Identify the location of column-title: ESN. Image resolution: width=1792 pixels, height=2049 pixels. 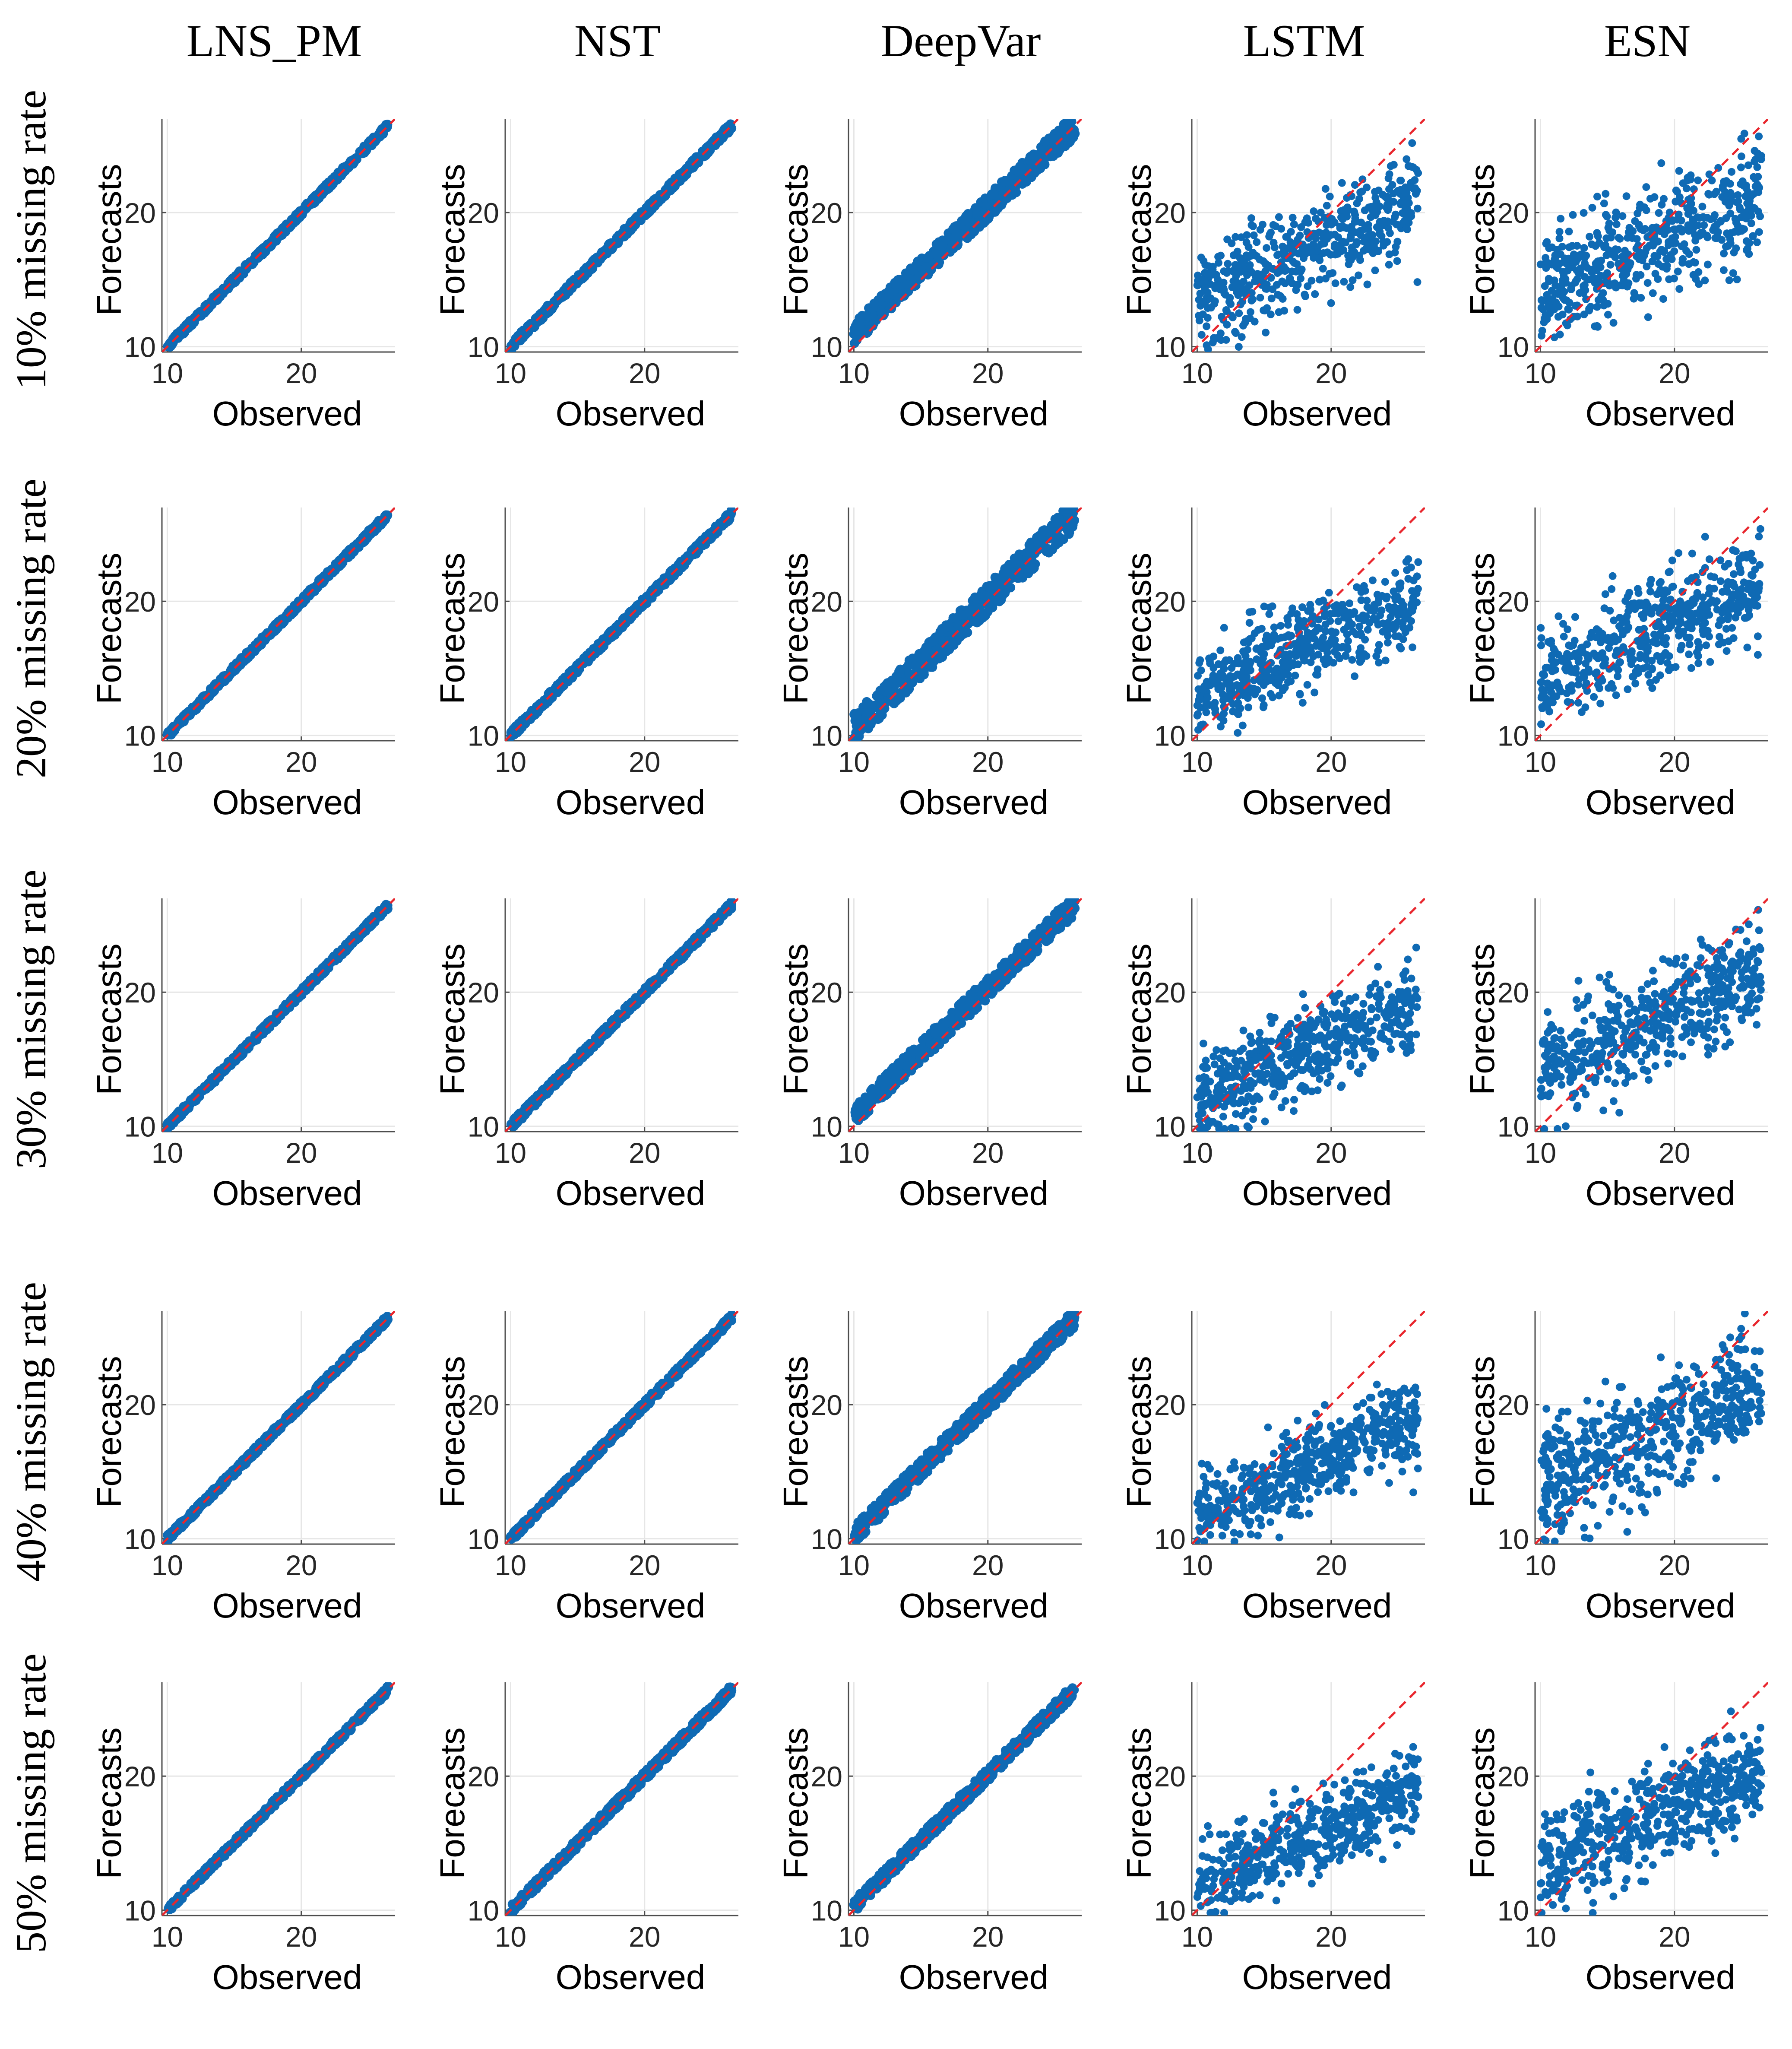
(1648, 41).